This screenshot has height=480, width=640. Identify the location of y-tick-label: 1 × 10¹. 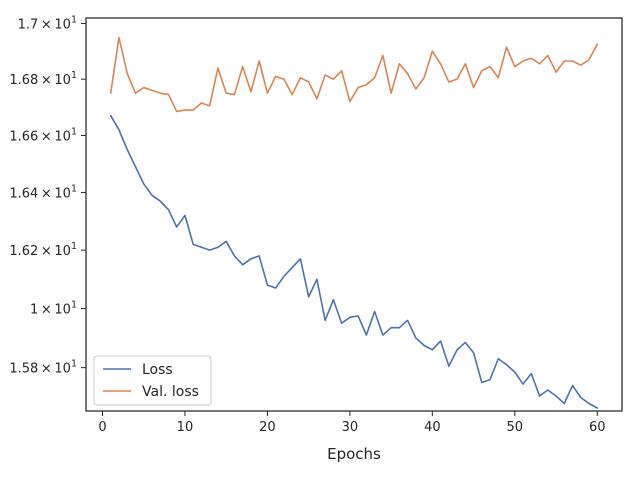
(53, 309).